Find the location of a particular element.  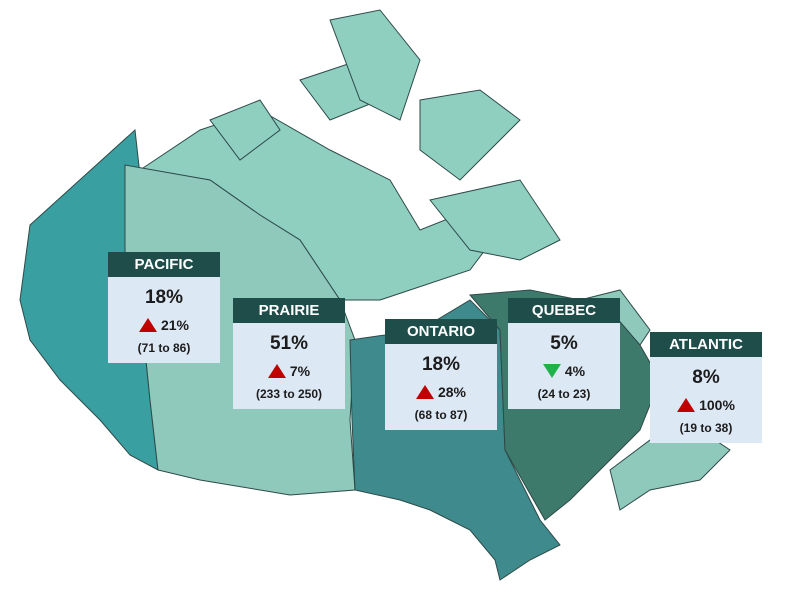

change-row: 28% is located at coordinates (441, 392).